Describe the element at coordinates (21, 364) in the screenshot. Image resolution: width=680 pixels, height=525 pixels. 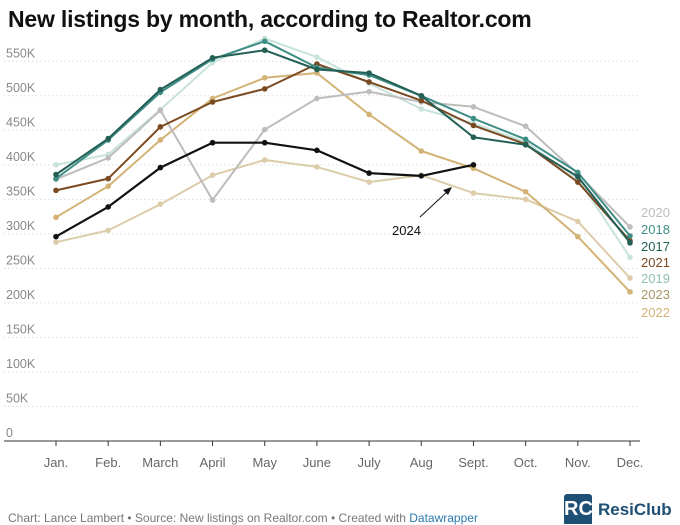
I see `y-tick-label: 100K` at that location.